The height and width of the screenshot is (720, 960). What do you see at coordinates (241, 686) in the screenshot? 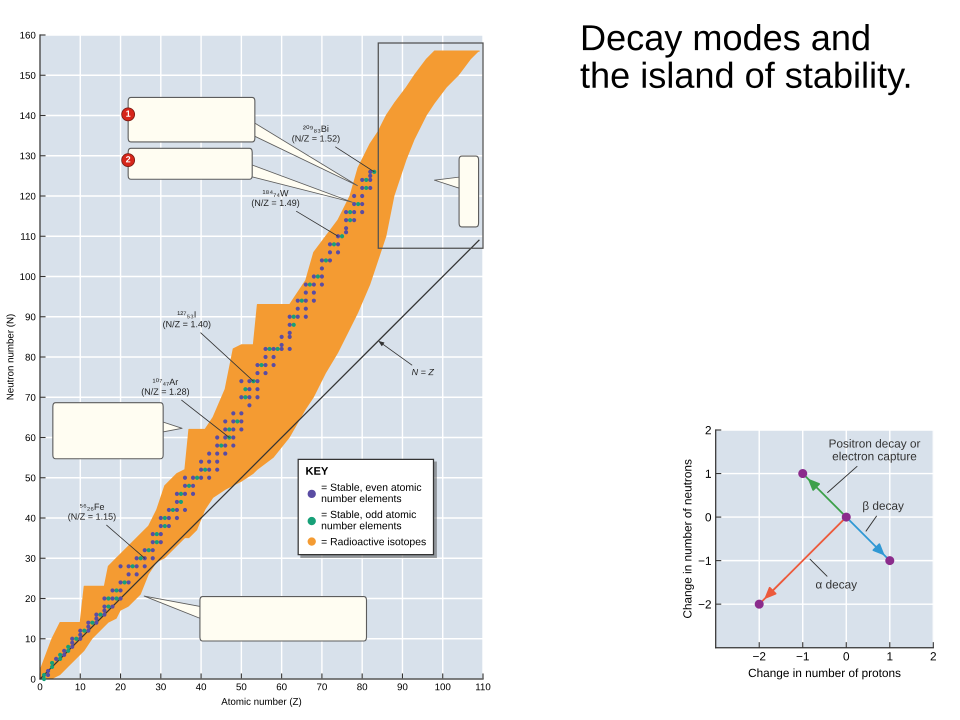
I see `x-tick-label: 50` at bounding box center [241, 686].